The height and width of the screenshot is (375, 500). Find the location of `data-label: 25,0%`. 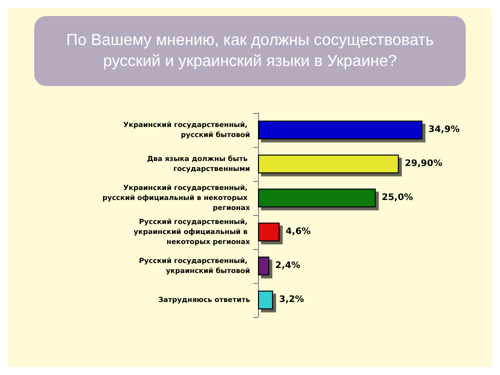

data-label: 25,0% is located at coordinates (398, 198).